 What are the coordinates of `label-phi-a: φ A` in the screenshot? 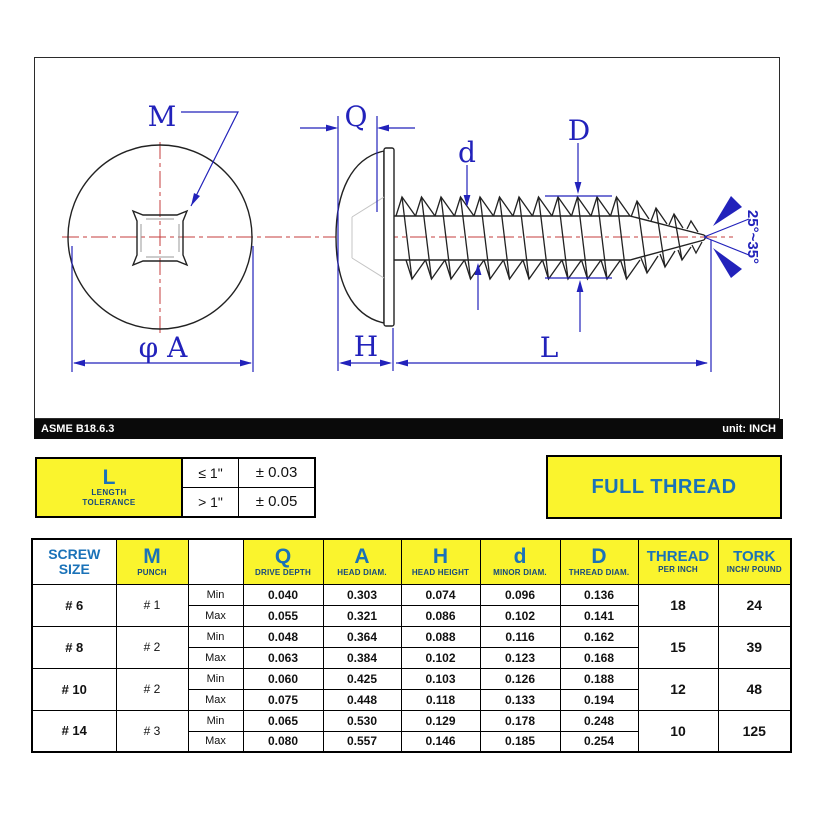 It's located at (164, 347).